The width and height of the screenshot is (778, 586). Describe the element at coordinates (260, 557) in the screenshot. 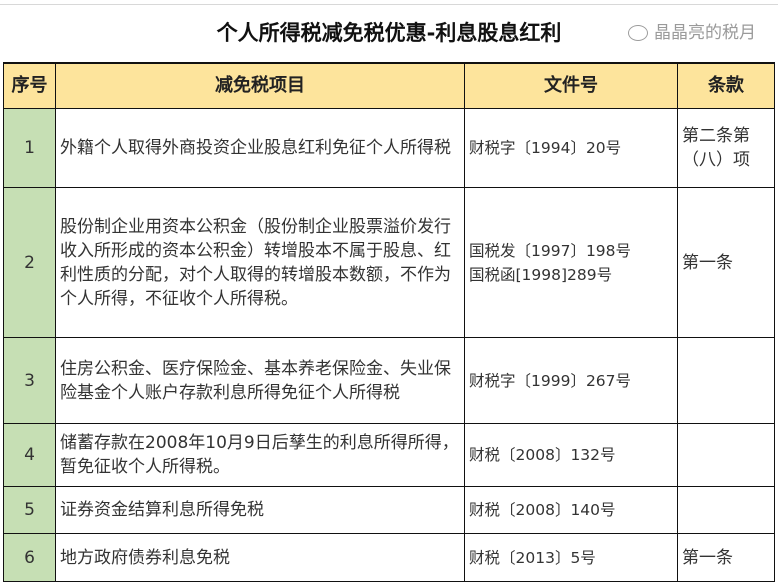

I see `item-cell: 地方政府债券利息免税` at that location.